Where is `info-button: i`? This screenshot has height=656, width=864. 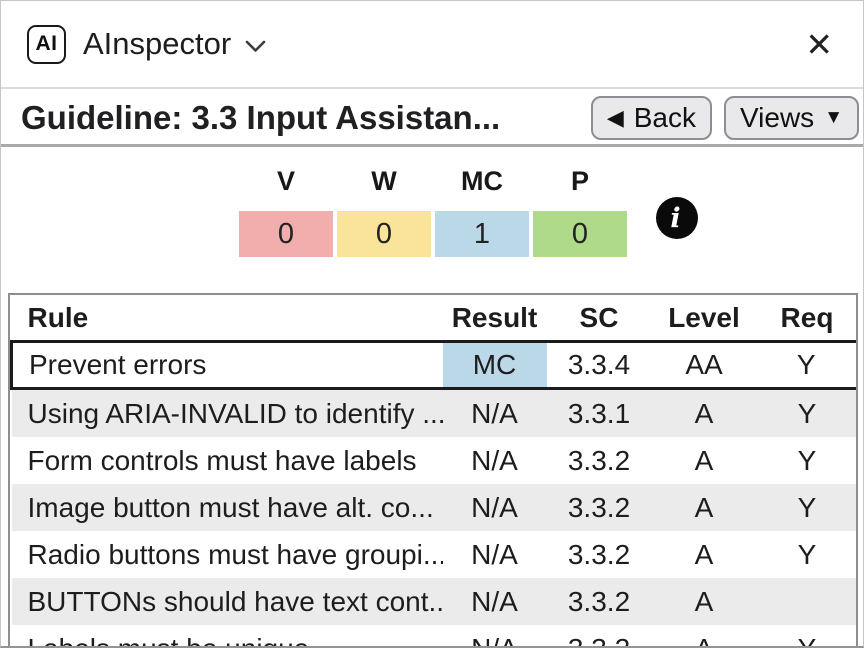 info-button: i is located at coordinates (677, 218).